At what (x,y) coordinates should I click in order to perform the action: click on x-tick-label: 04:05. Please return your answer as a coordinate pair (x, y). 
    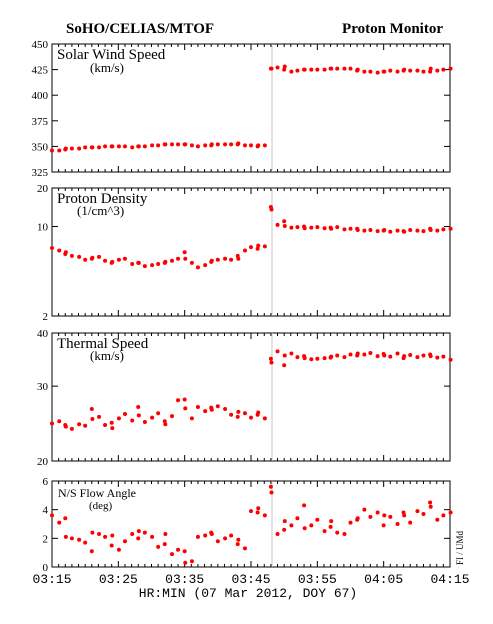
    Looking at the image, I should click on (383, 579).